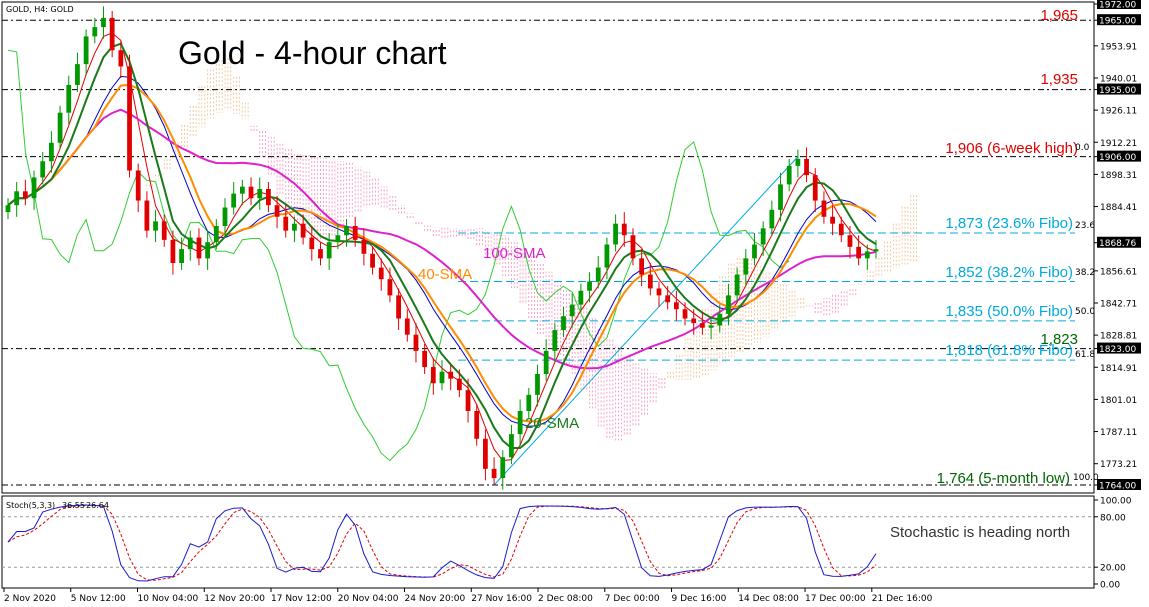 Image resolution: width=1149 pixels, height=607 pixels. What do you see at coordinates (565, 599) in the screenshot?
I see `time-tick-label: 2 Dec 08:00` at bounding box center [565, 599].